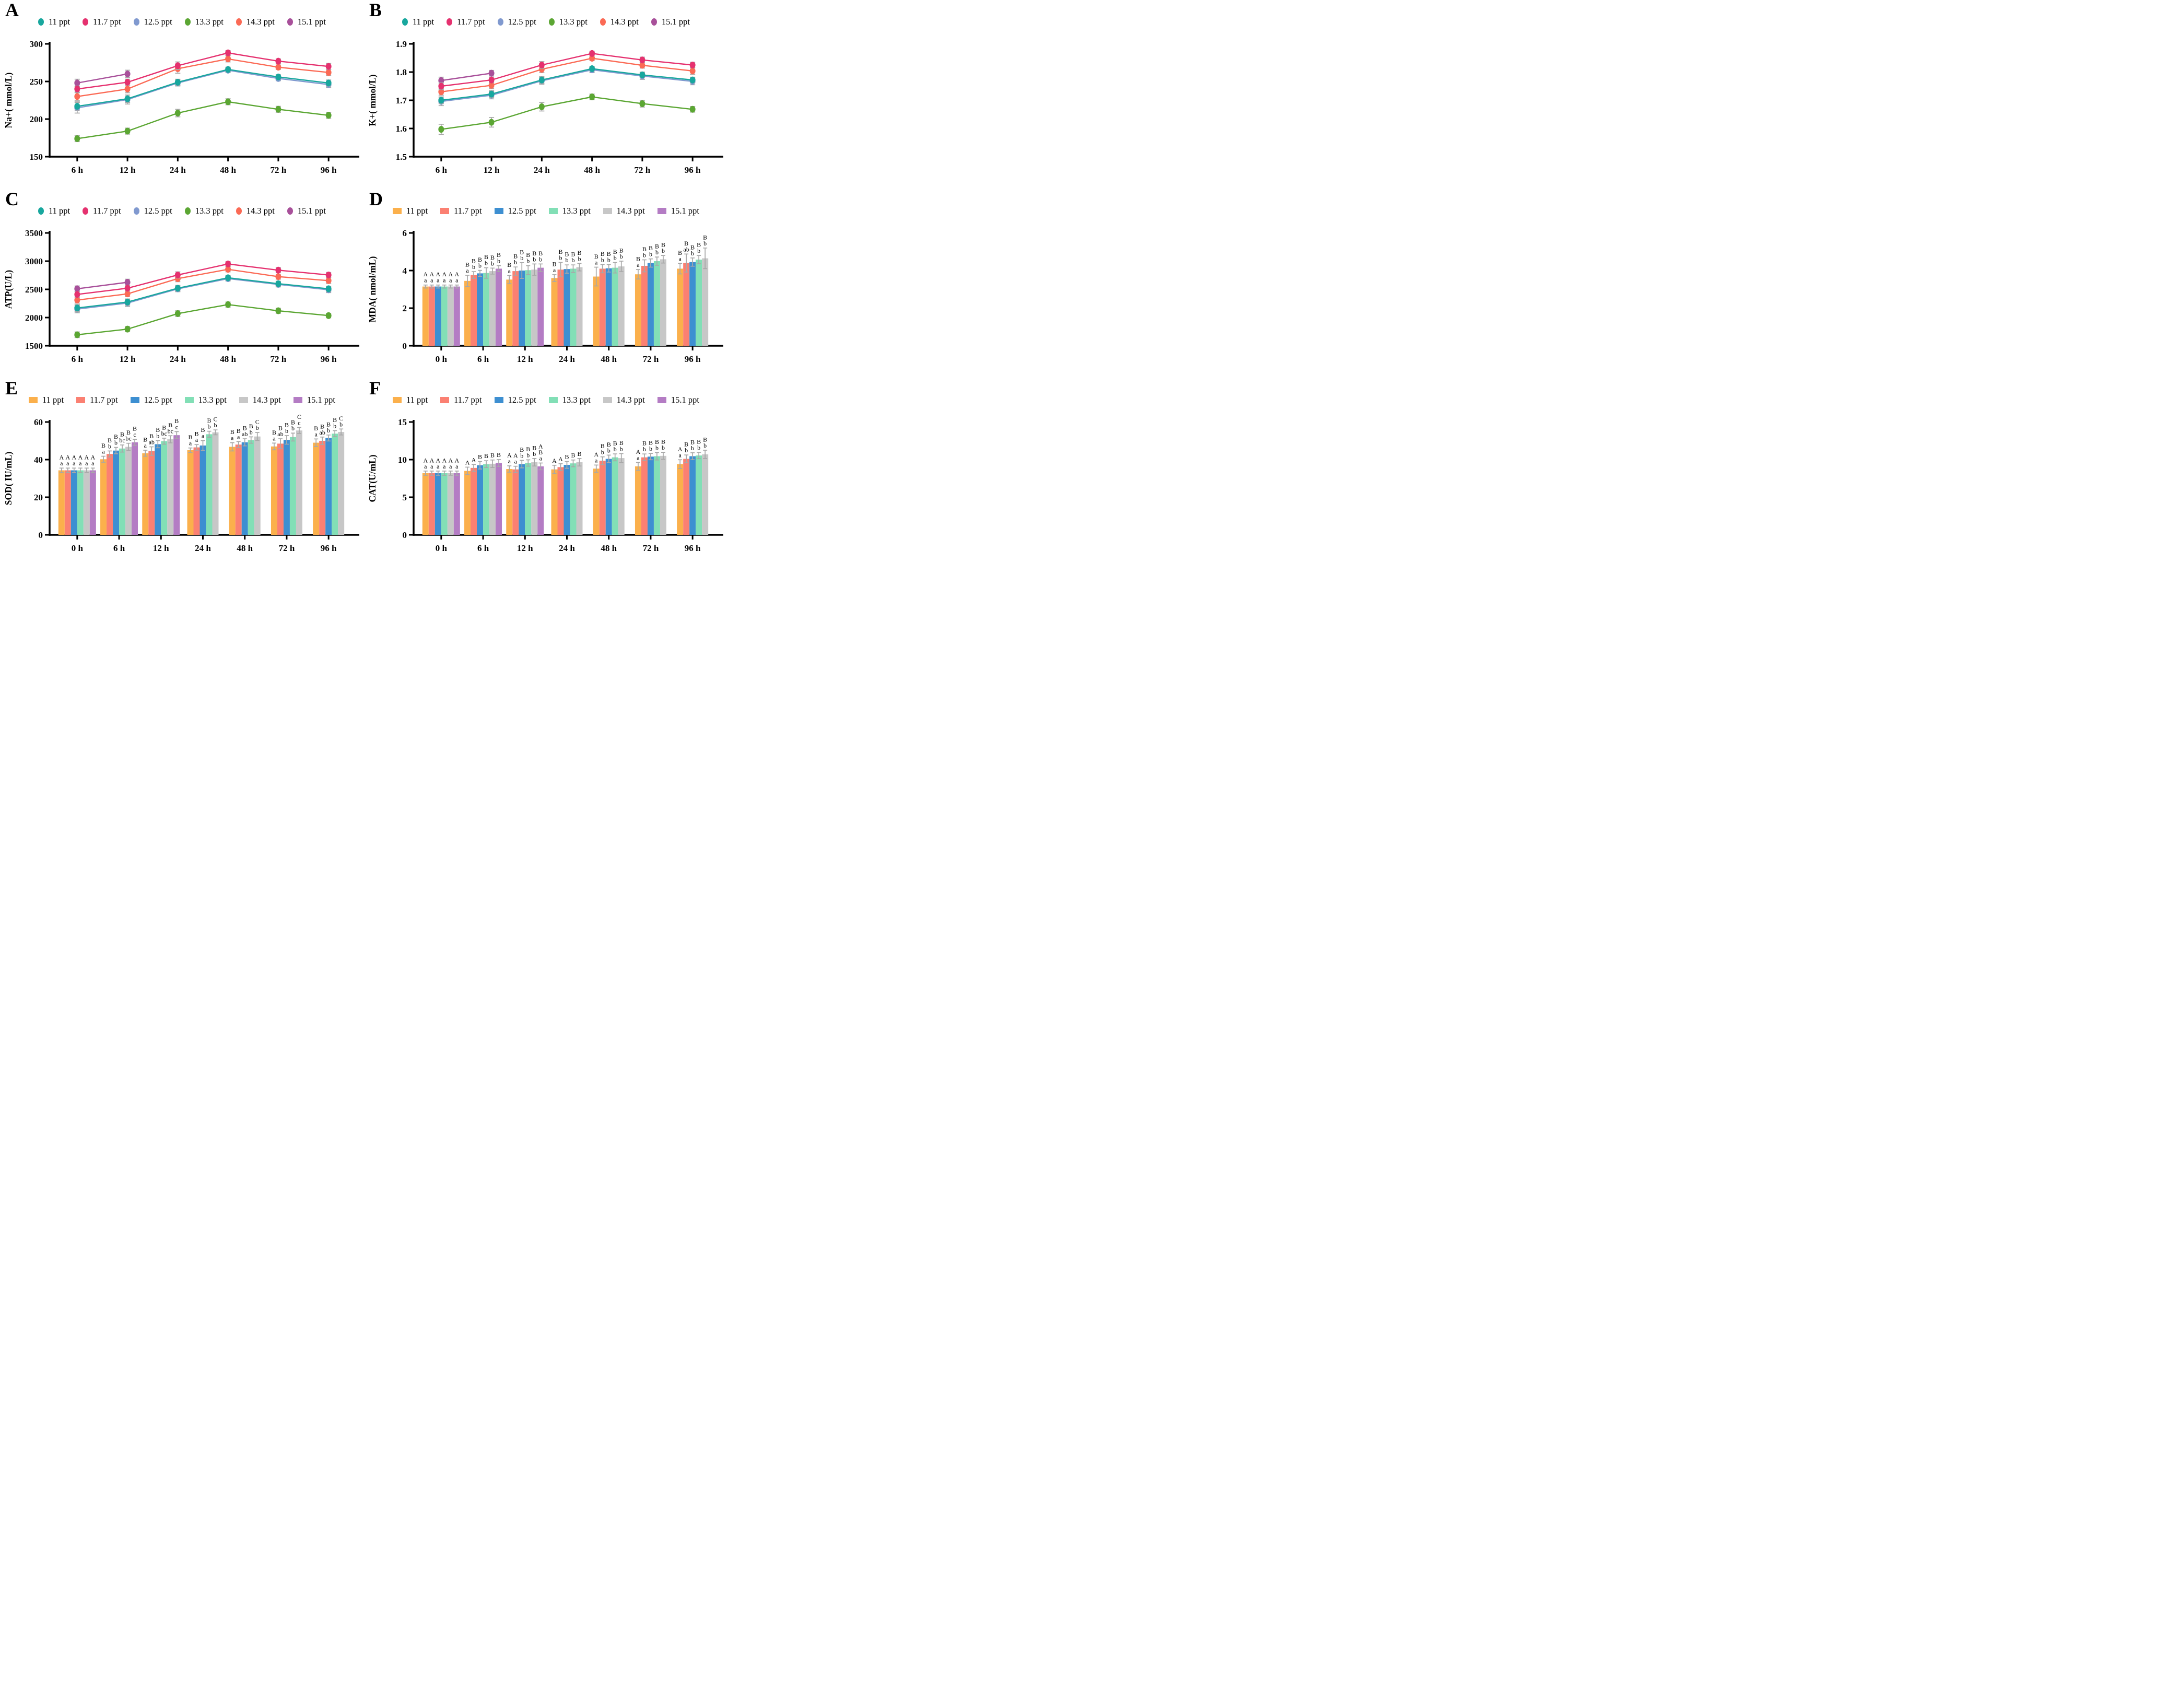 The width and height of the screenshot is (2184, 1699). What do you see at coordinates (12, 199) in the screenshot?
I see `panel-letter-c: C` at bounding box center [12, 199].